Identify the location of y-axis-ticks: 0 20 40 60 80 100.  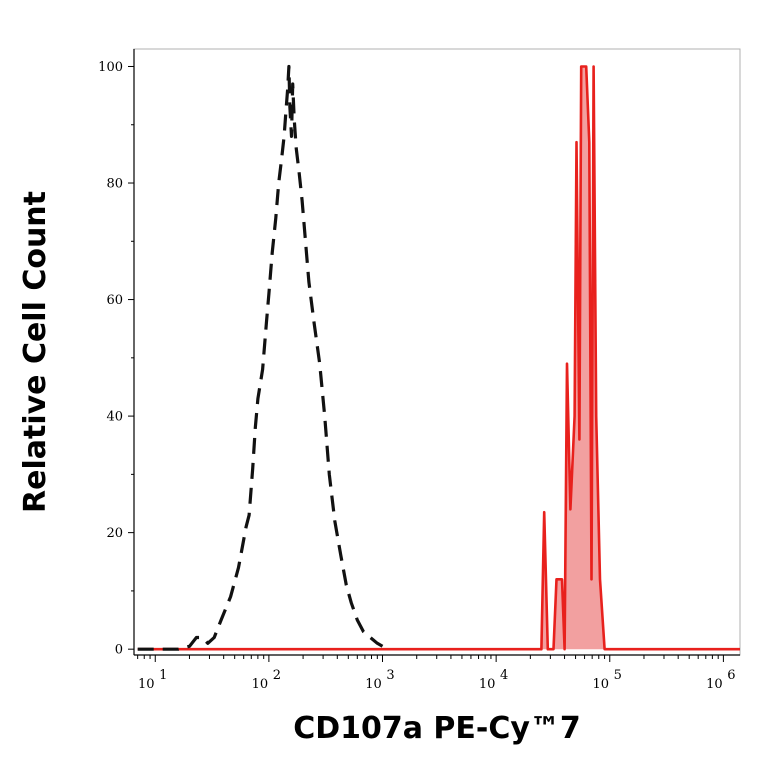
(116, 359).